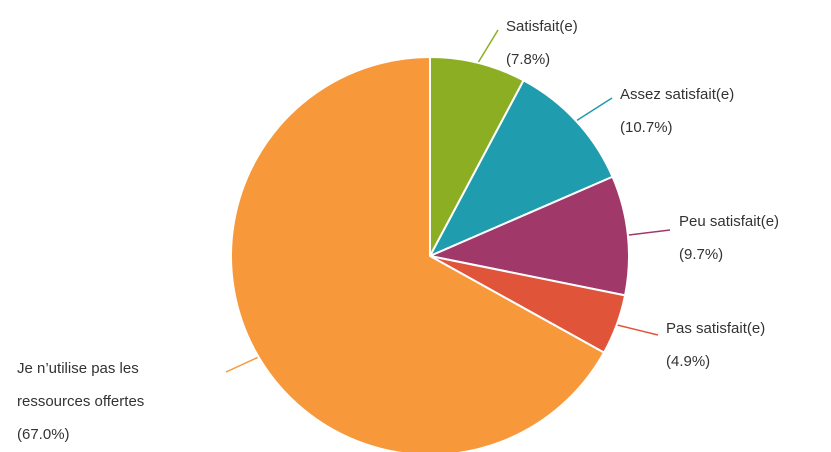  Describe the element at coordinates (701, 254) in the screenshot. I see `percent-peu-satisfait: (9.7%)` at that location.